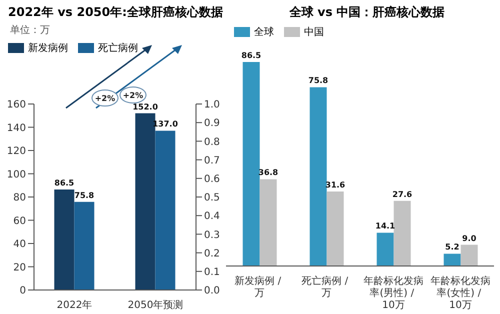 The image size is (500, 314). I want to click on chart-title: 全球 vs 中国：肝癌核心数据, so click(367, 12).